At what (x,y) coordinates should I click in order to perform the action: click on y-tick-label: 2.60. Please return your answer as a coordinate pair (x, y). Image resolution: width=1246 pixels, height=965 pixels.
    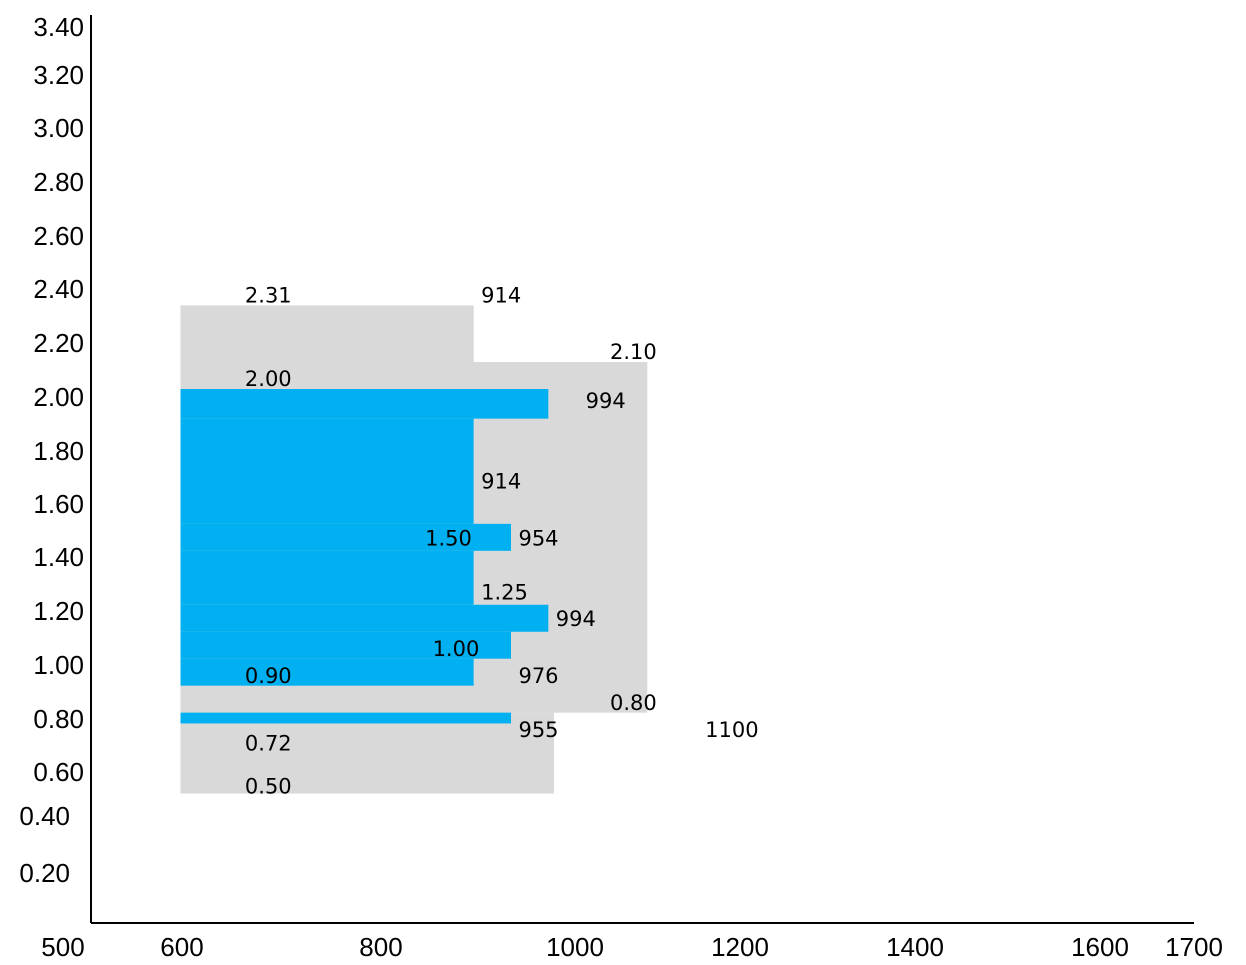
    Looking at the image, I should click on (58, 236).